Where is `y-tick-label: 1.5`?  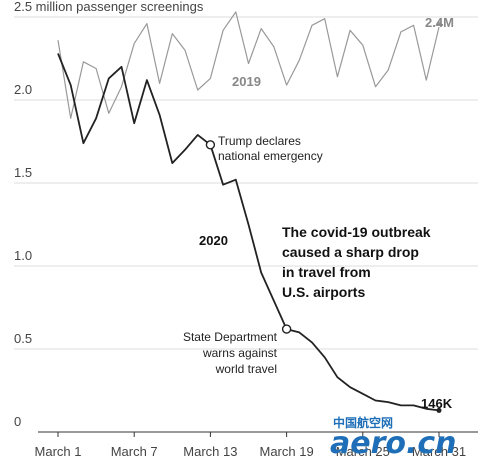 y-tick-label: 1.5 is located at coordinates (23, 172).